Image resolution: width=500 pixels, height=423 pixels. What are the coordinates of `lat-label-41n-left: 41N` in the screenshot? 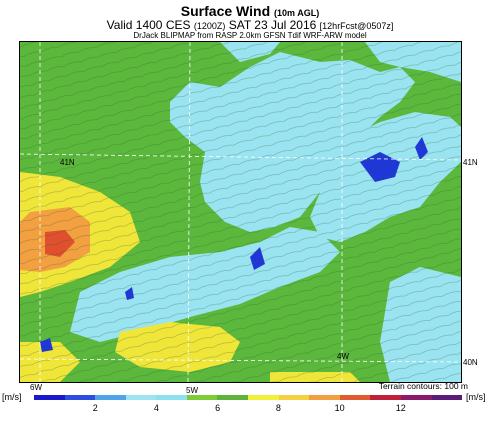 It's located at (67, 162).